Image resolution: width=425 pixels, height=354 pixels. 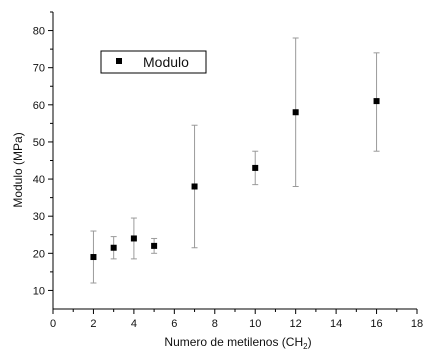 What do you see at coordinates (39, 217) in the screenshot?
I see `y-tick-label: 30` at bounding box center [39, 217].